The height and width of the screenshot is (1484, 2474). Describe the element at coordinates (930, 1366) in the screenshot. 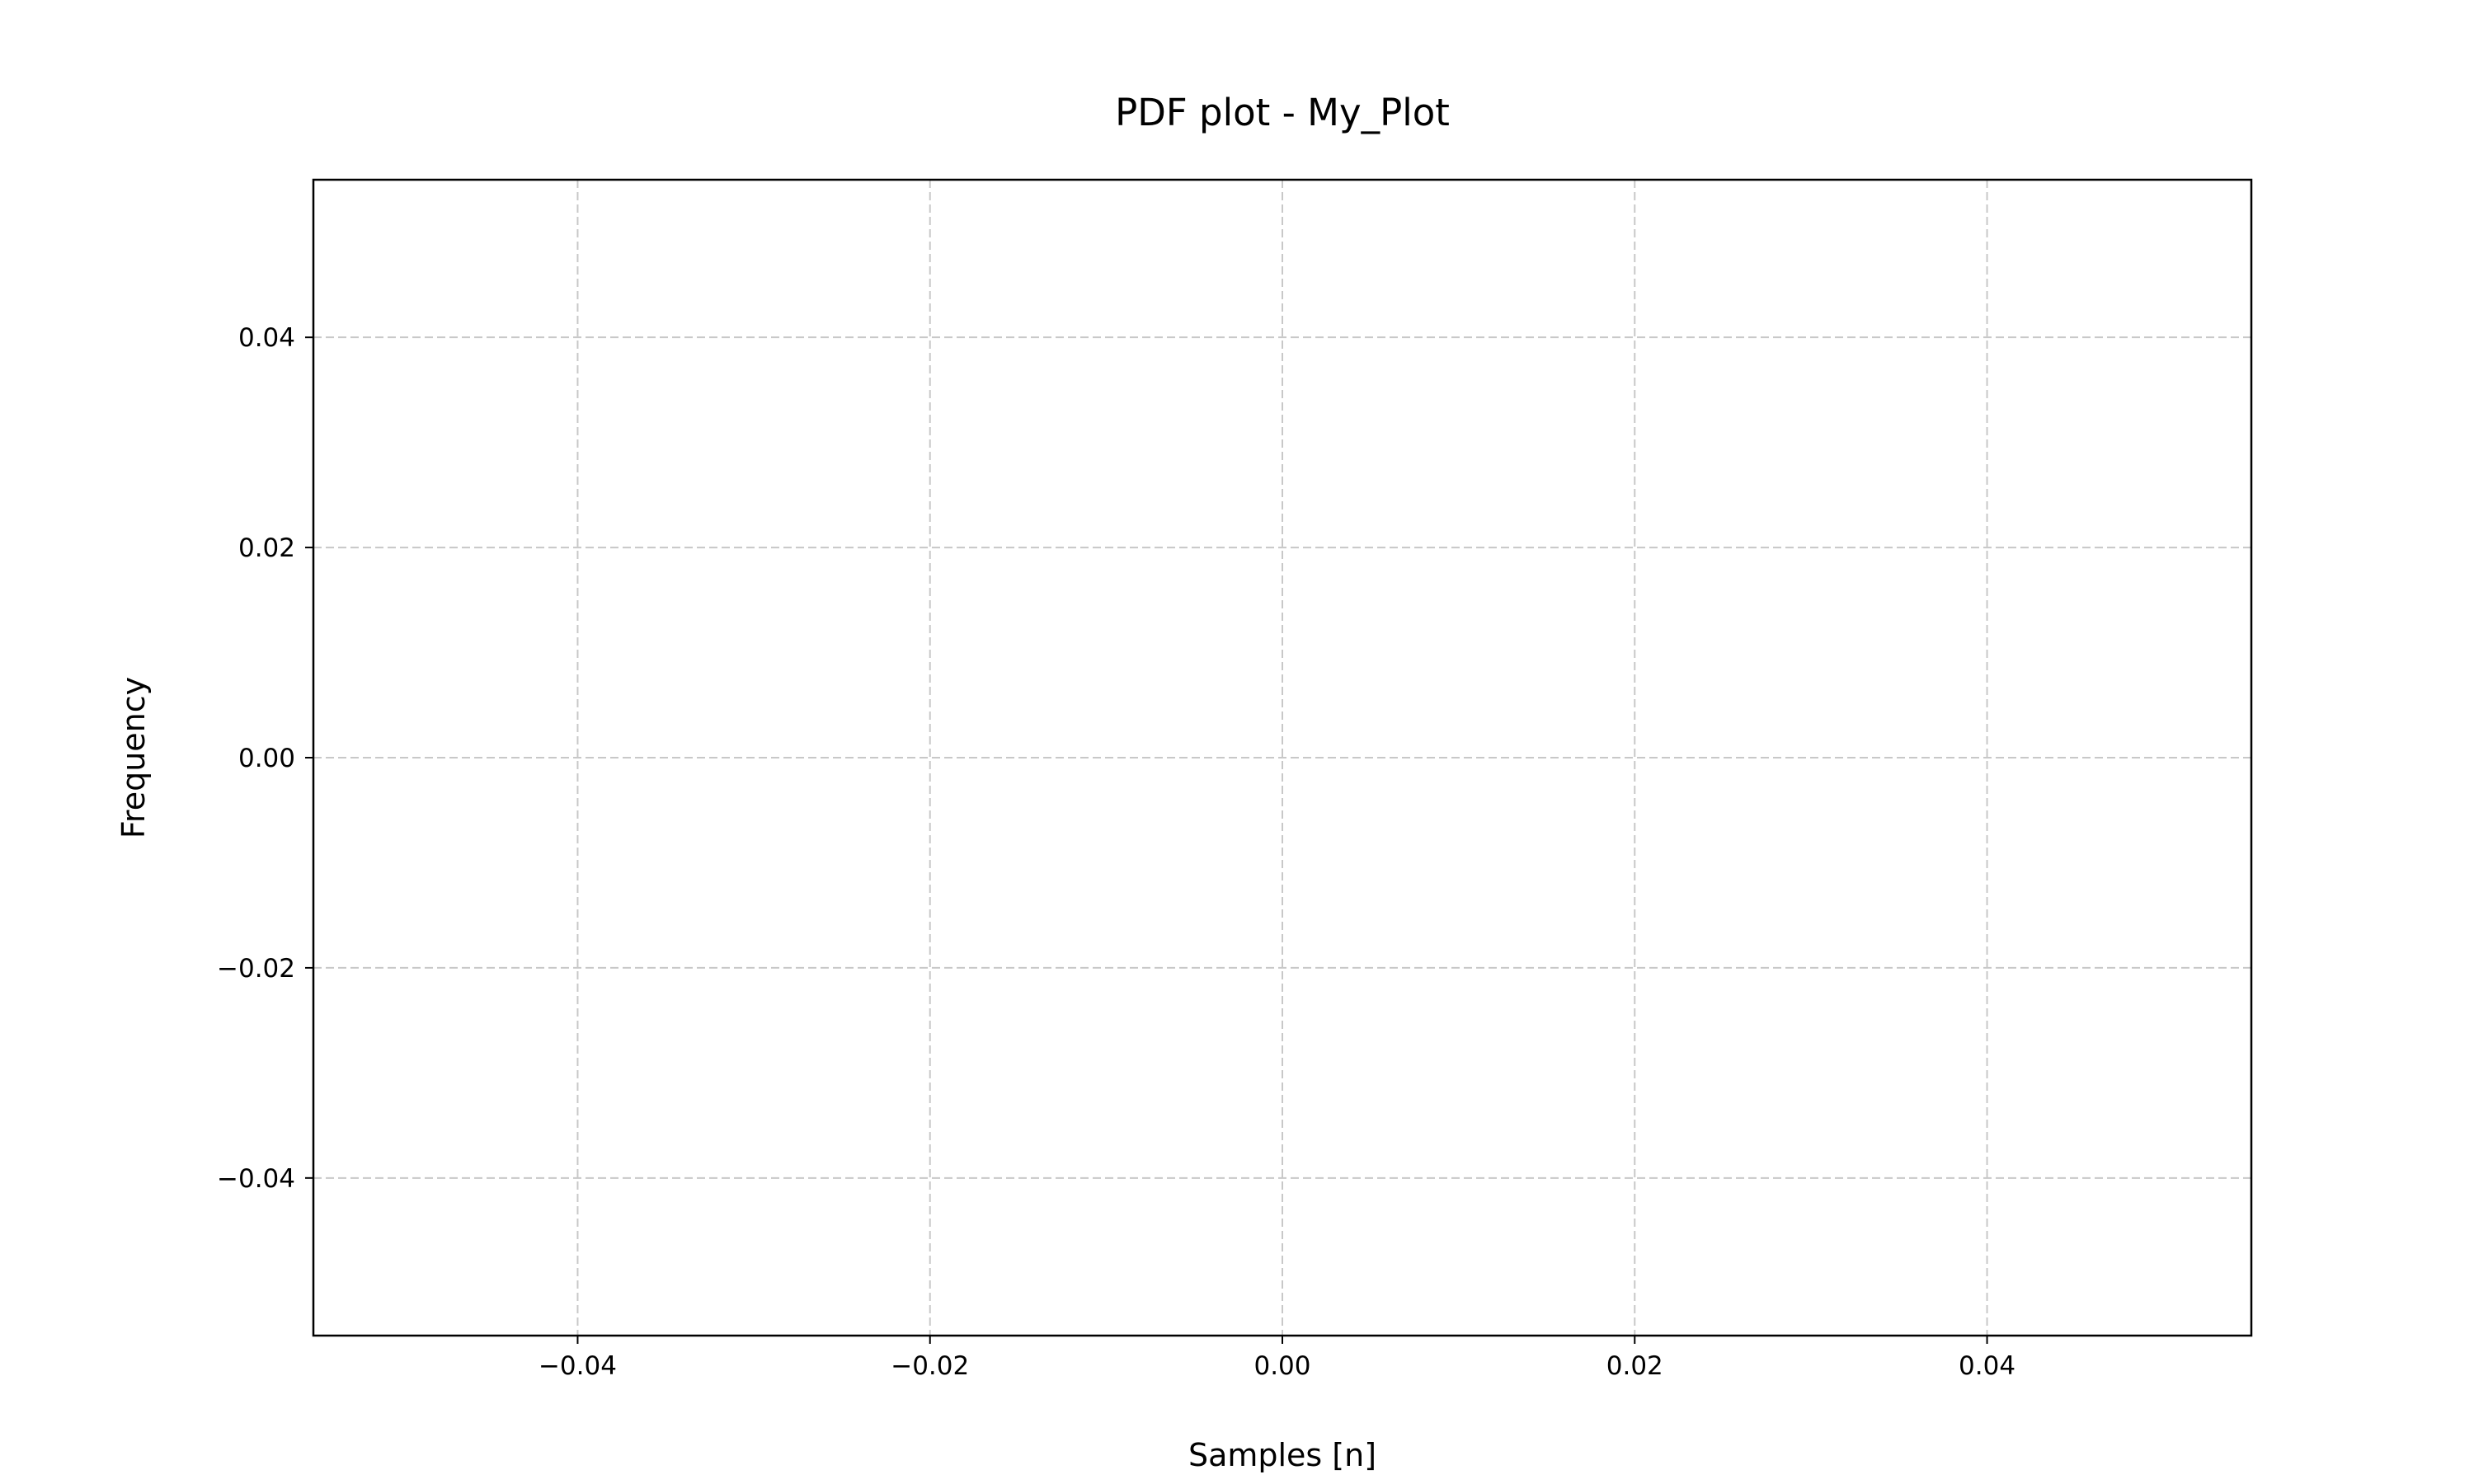

I see `x-tick-label: −0.02` at that location.